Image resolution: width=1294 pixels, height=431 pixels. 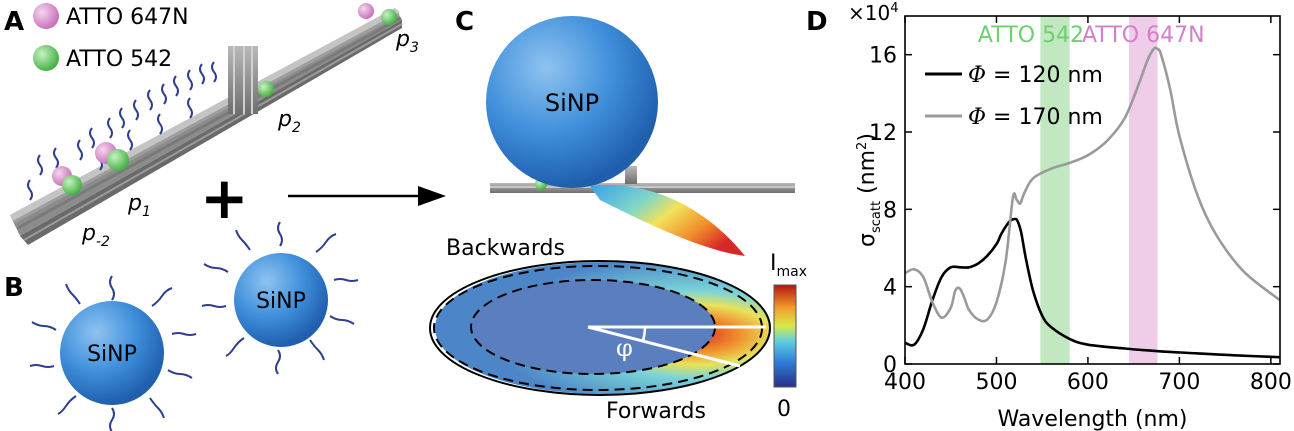 I want to click on dna-strands, so click(x=122, y=131).